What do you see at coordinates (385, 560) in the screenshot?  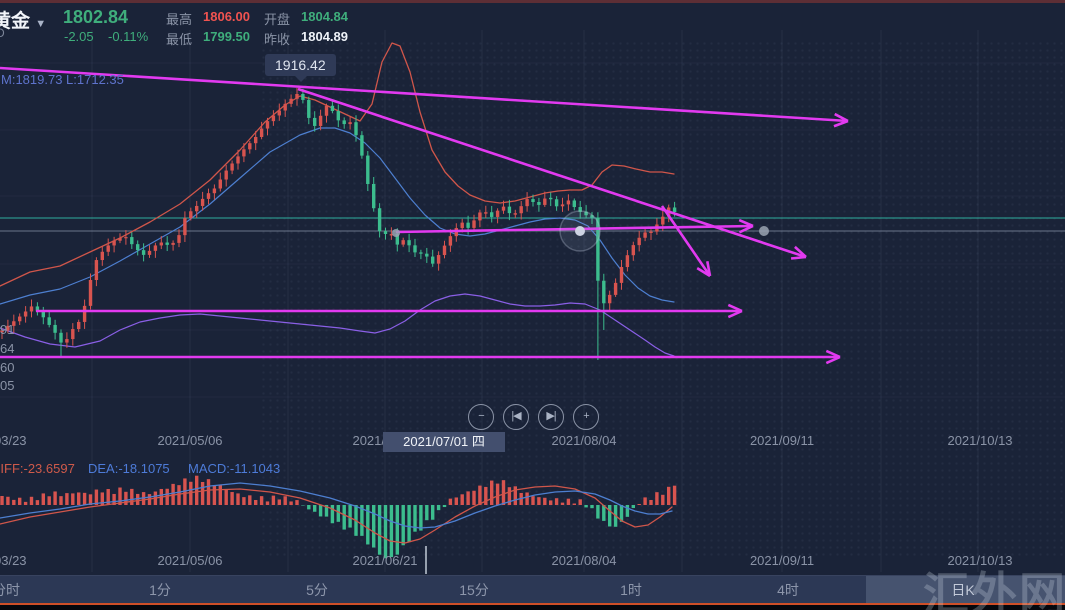 I see `macd-axis-date-label: 2021/06/21` at bounding box center [385, 560].